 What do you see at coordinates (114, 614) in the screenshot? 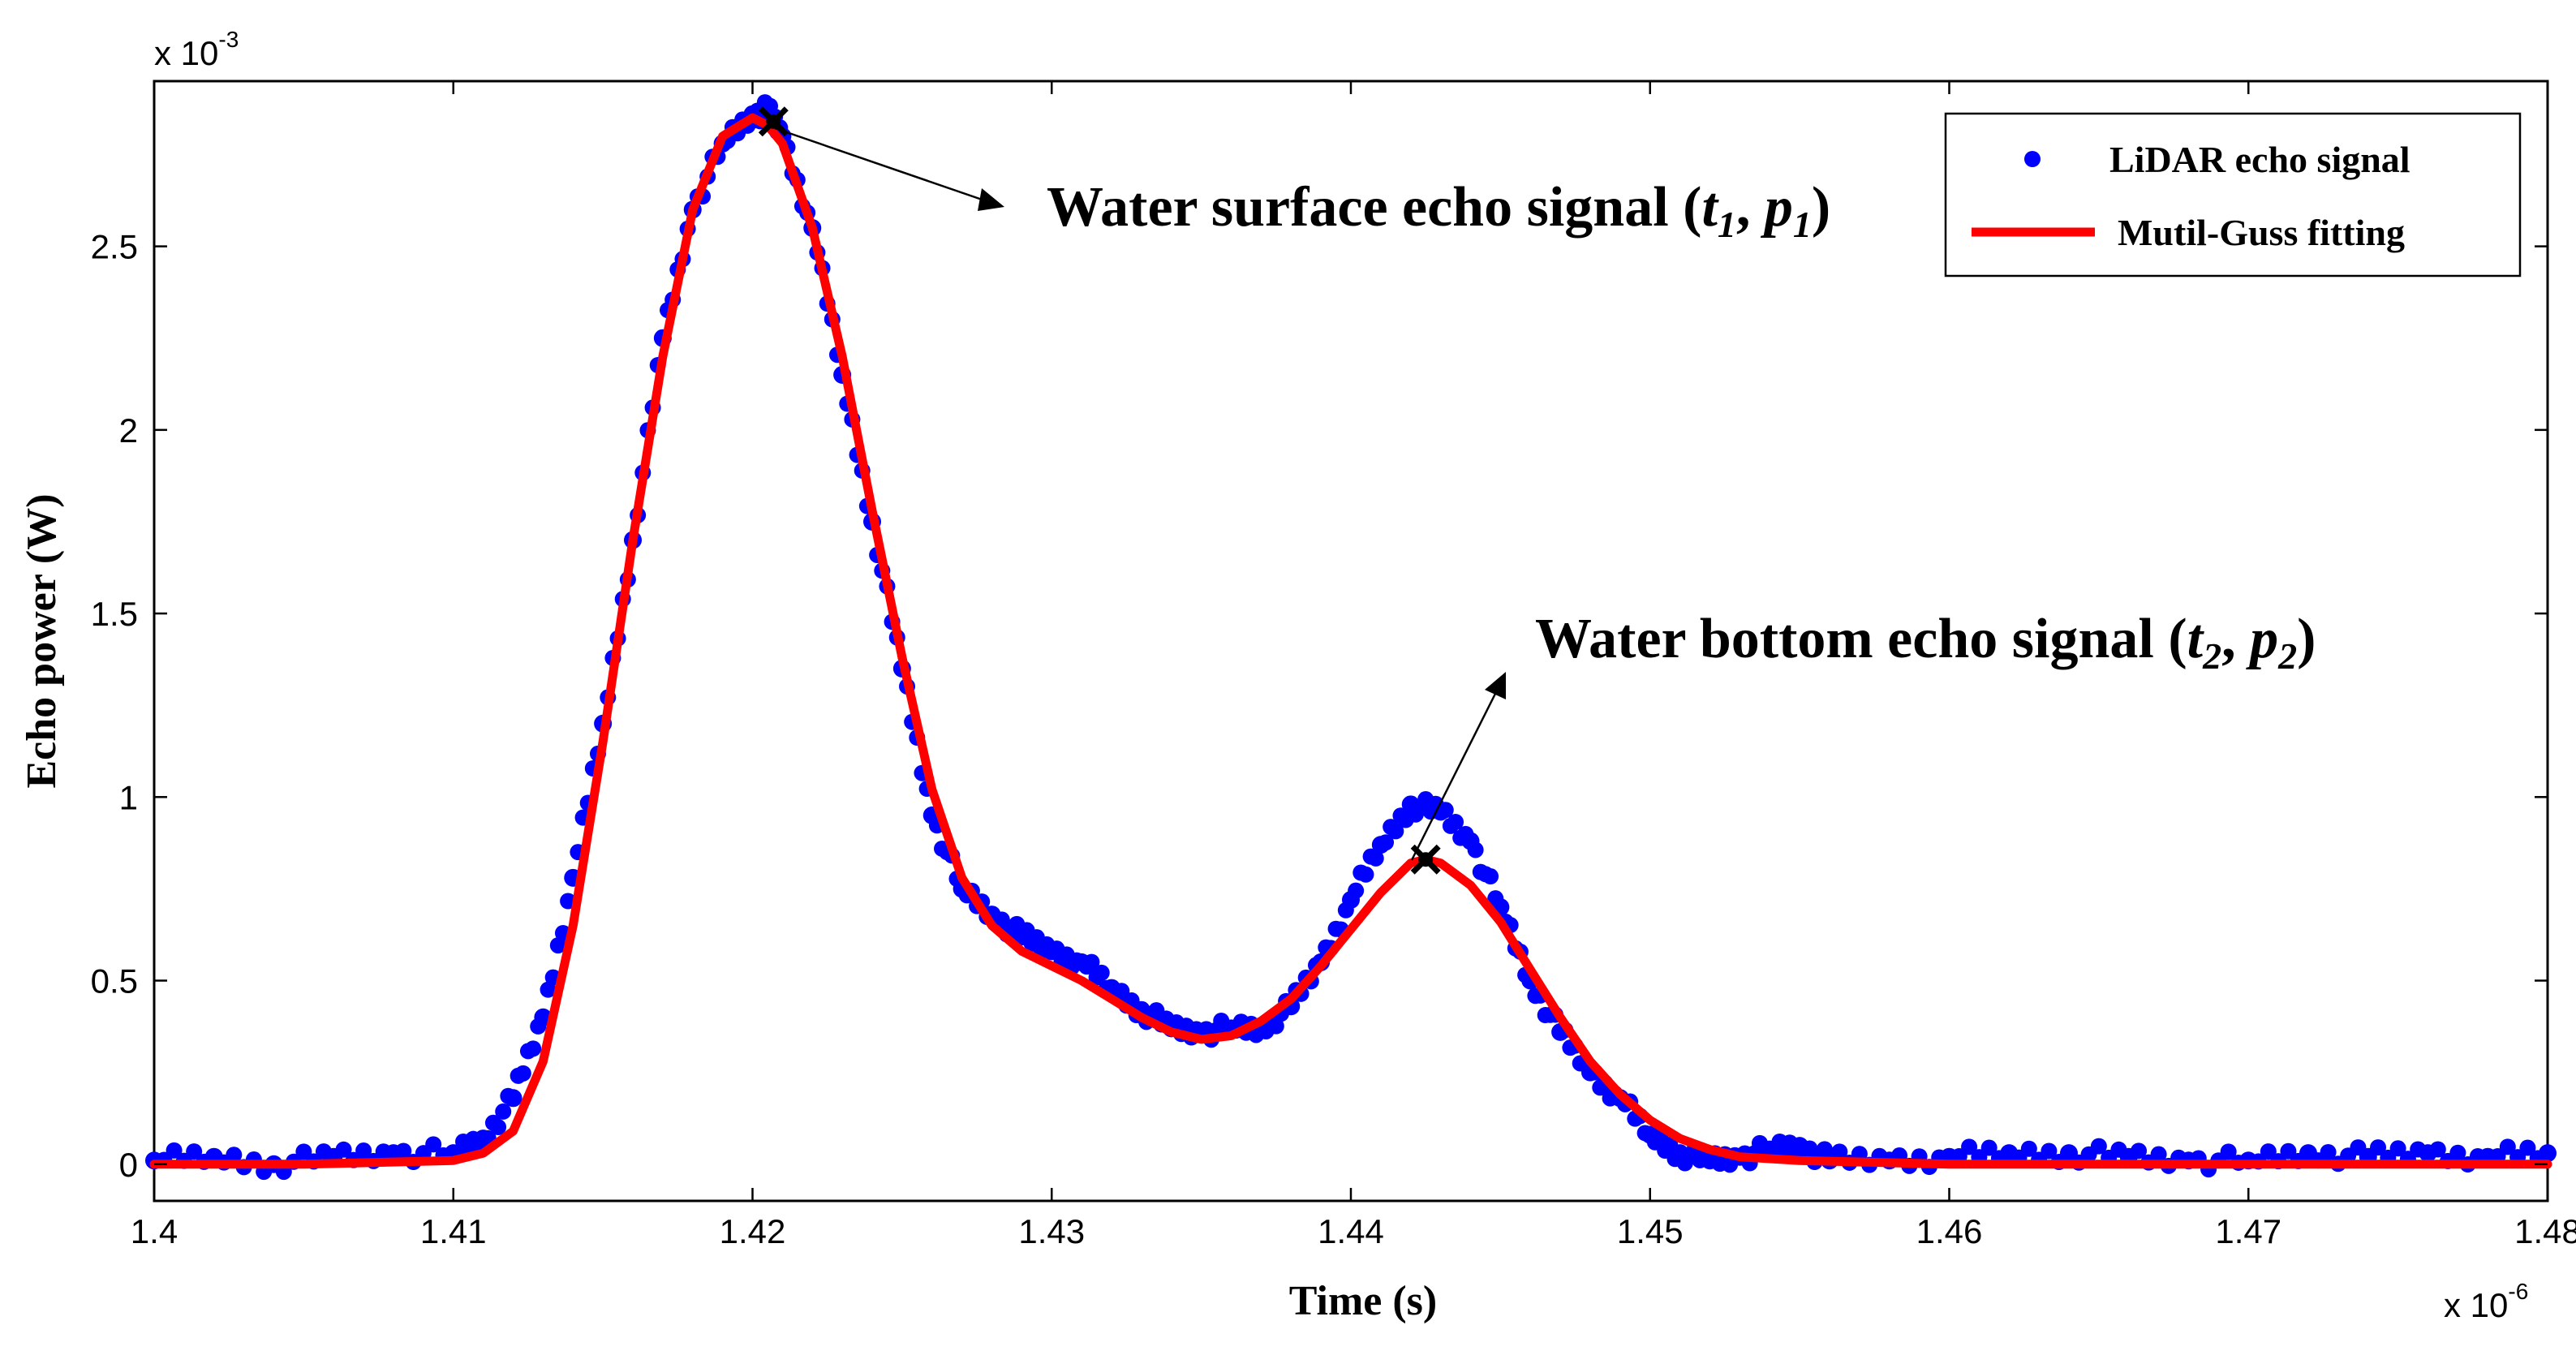
I see `y-tick-label: 1.5` at bounding box center [114, 614].